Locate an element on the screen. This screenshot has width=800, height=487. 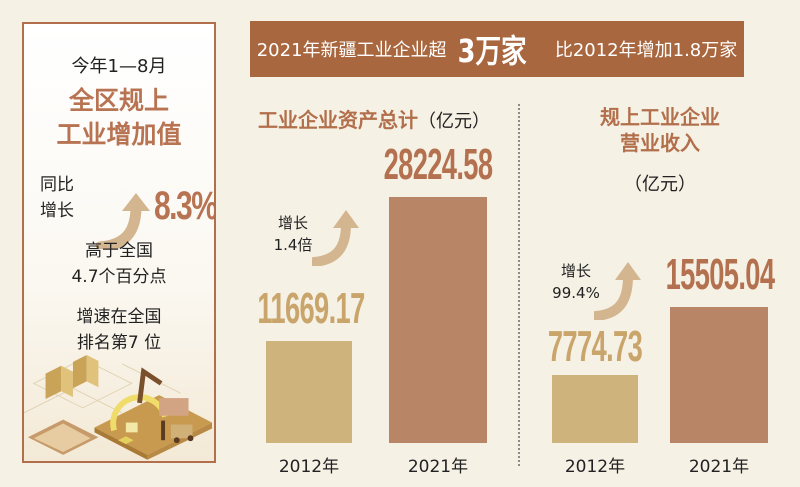
assets-chart-title: 工业企业资产总计（亿元） is located at coordinates (374, 120).